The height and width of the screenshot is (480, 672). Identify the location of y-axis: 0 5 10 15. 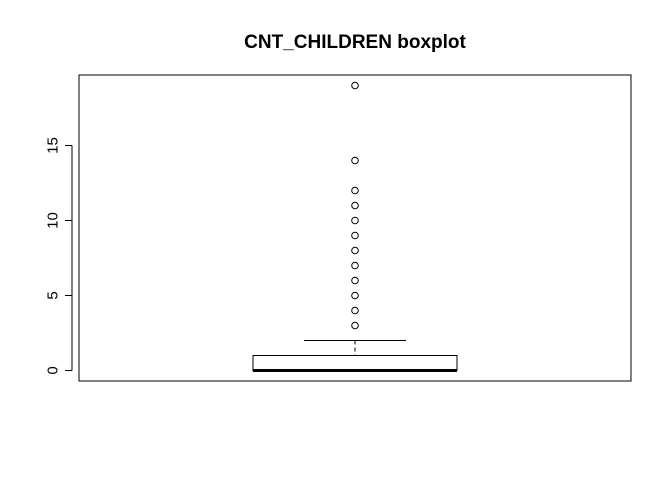
(59, 256).